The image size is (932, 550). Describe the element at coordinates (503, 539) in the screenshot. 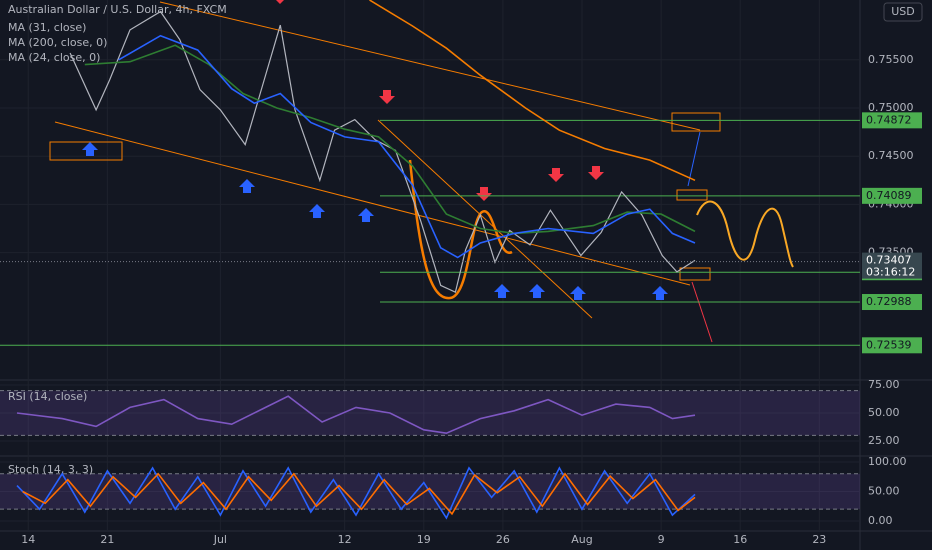

I see `x-tick-label: 26` at that location.